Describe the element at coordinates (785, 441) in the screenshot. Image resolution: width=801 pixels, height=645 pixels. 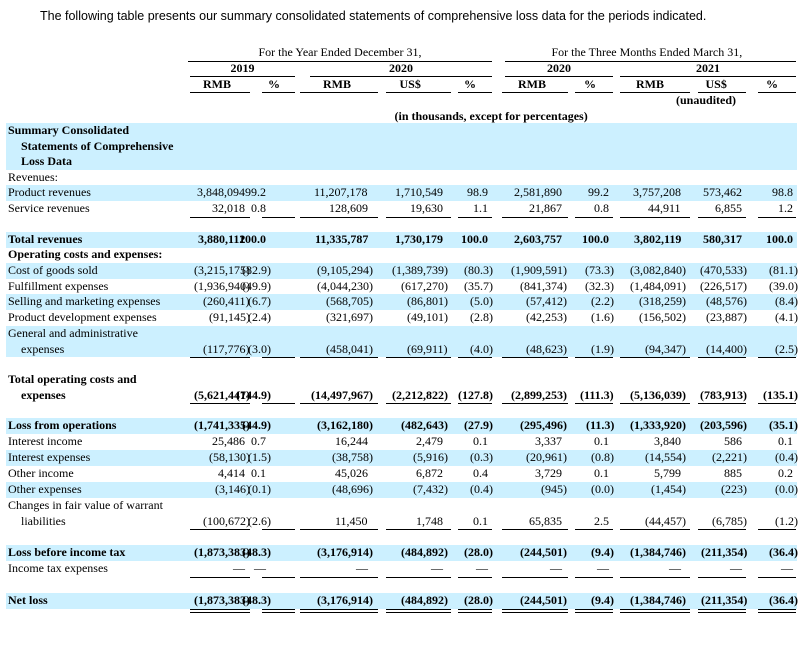
I see `cell-value: 0.1` at that location.